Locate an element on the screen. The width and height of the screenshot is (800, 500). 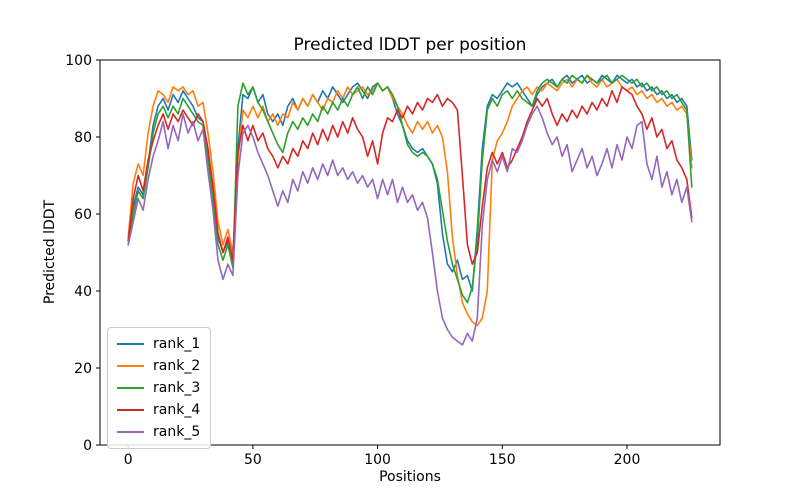
legend-item-rank_2: rank_2 is located at coordinates (158, 366).